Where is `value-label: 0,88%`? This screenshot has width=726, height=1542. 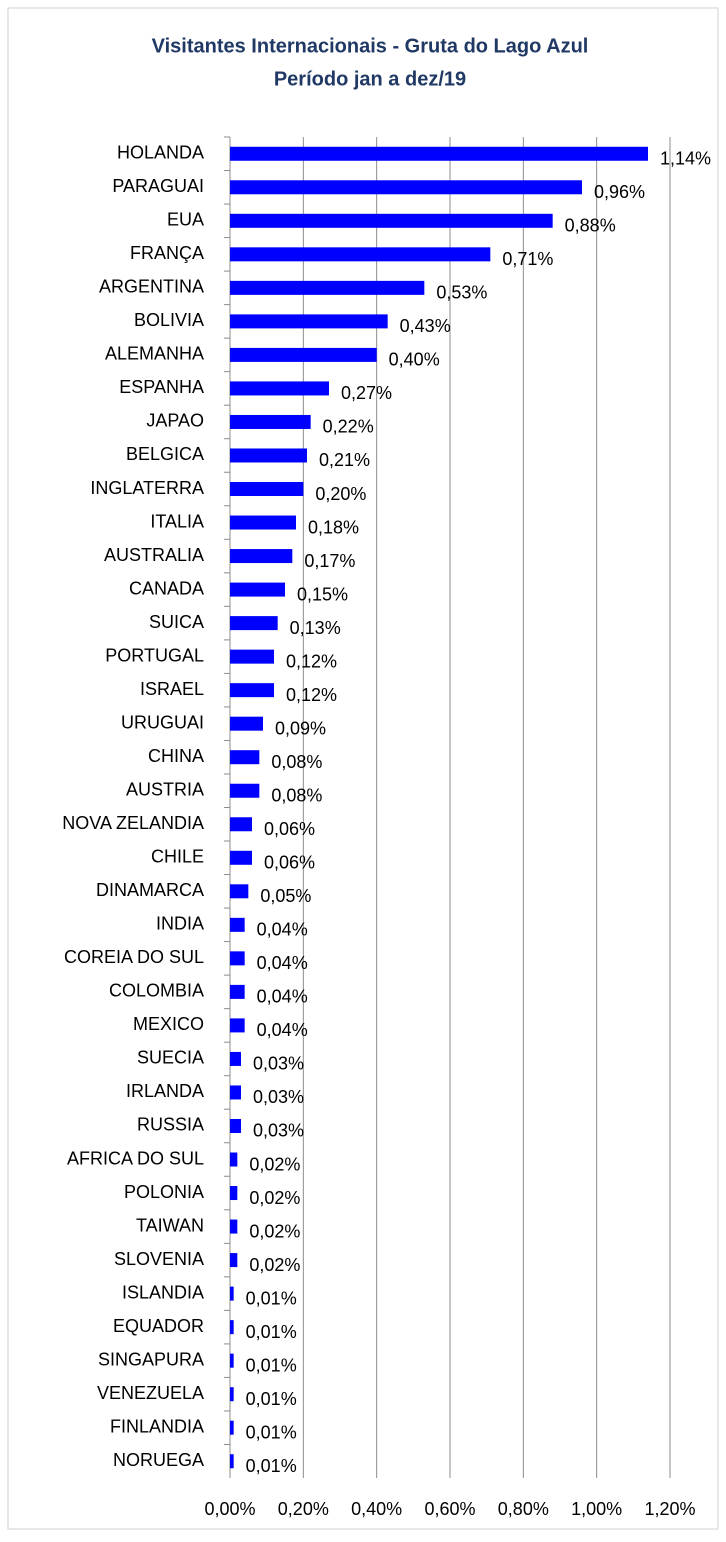 value-label: 0,88% is located at coordinates (590, 226).